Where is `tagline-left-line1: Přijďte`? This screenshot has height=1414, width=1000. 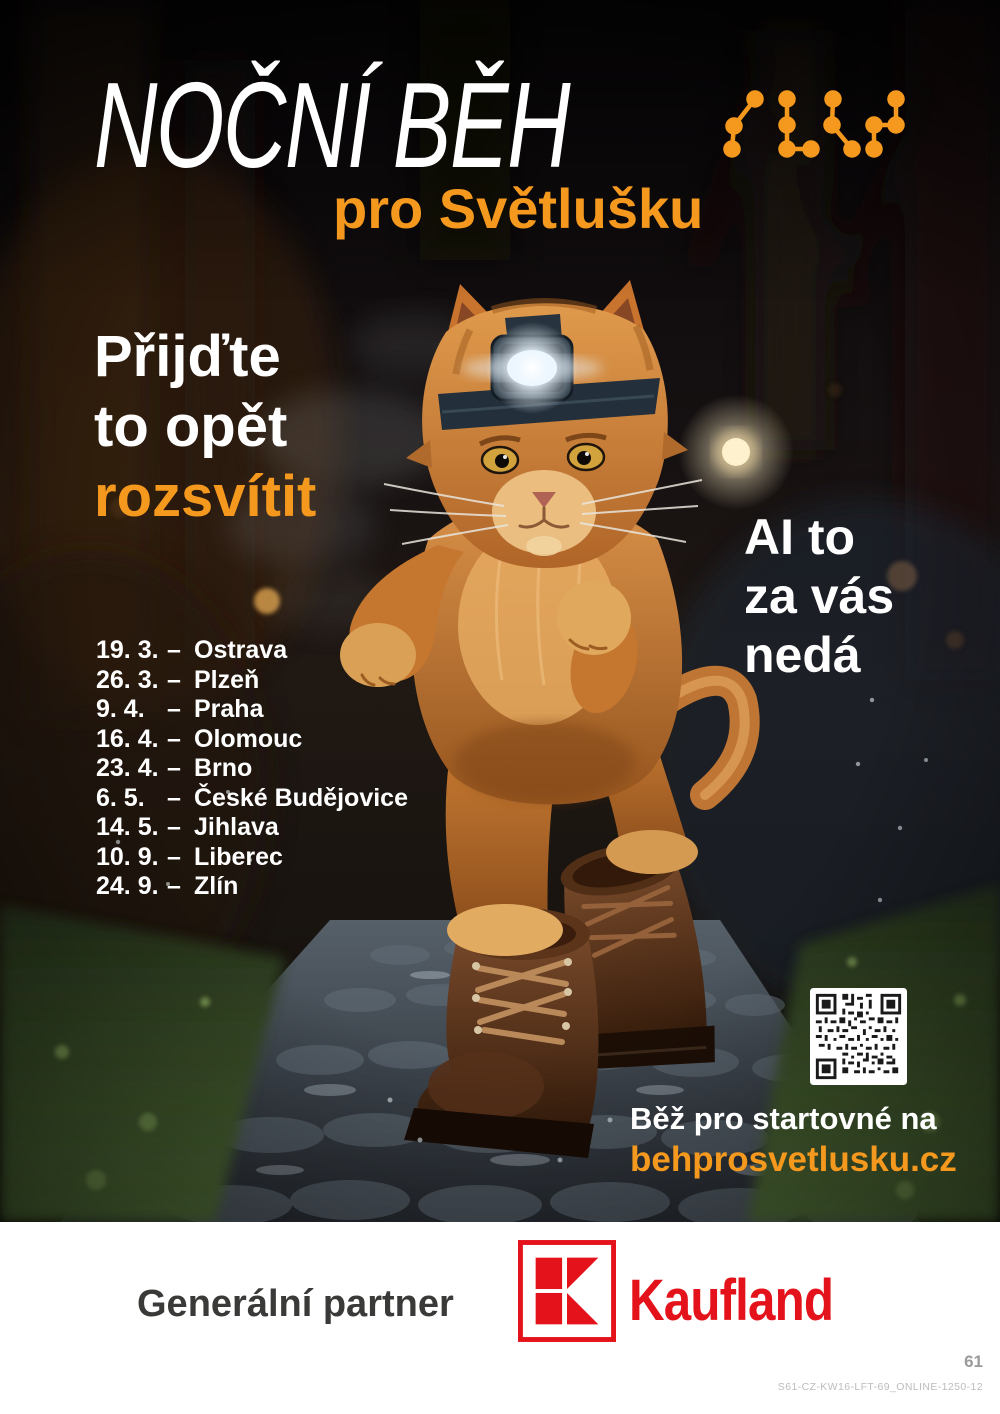
tagline-left-line1: Přijďte is located at coordinates (187, 356).